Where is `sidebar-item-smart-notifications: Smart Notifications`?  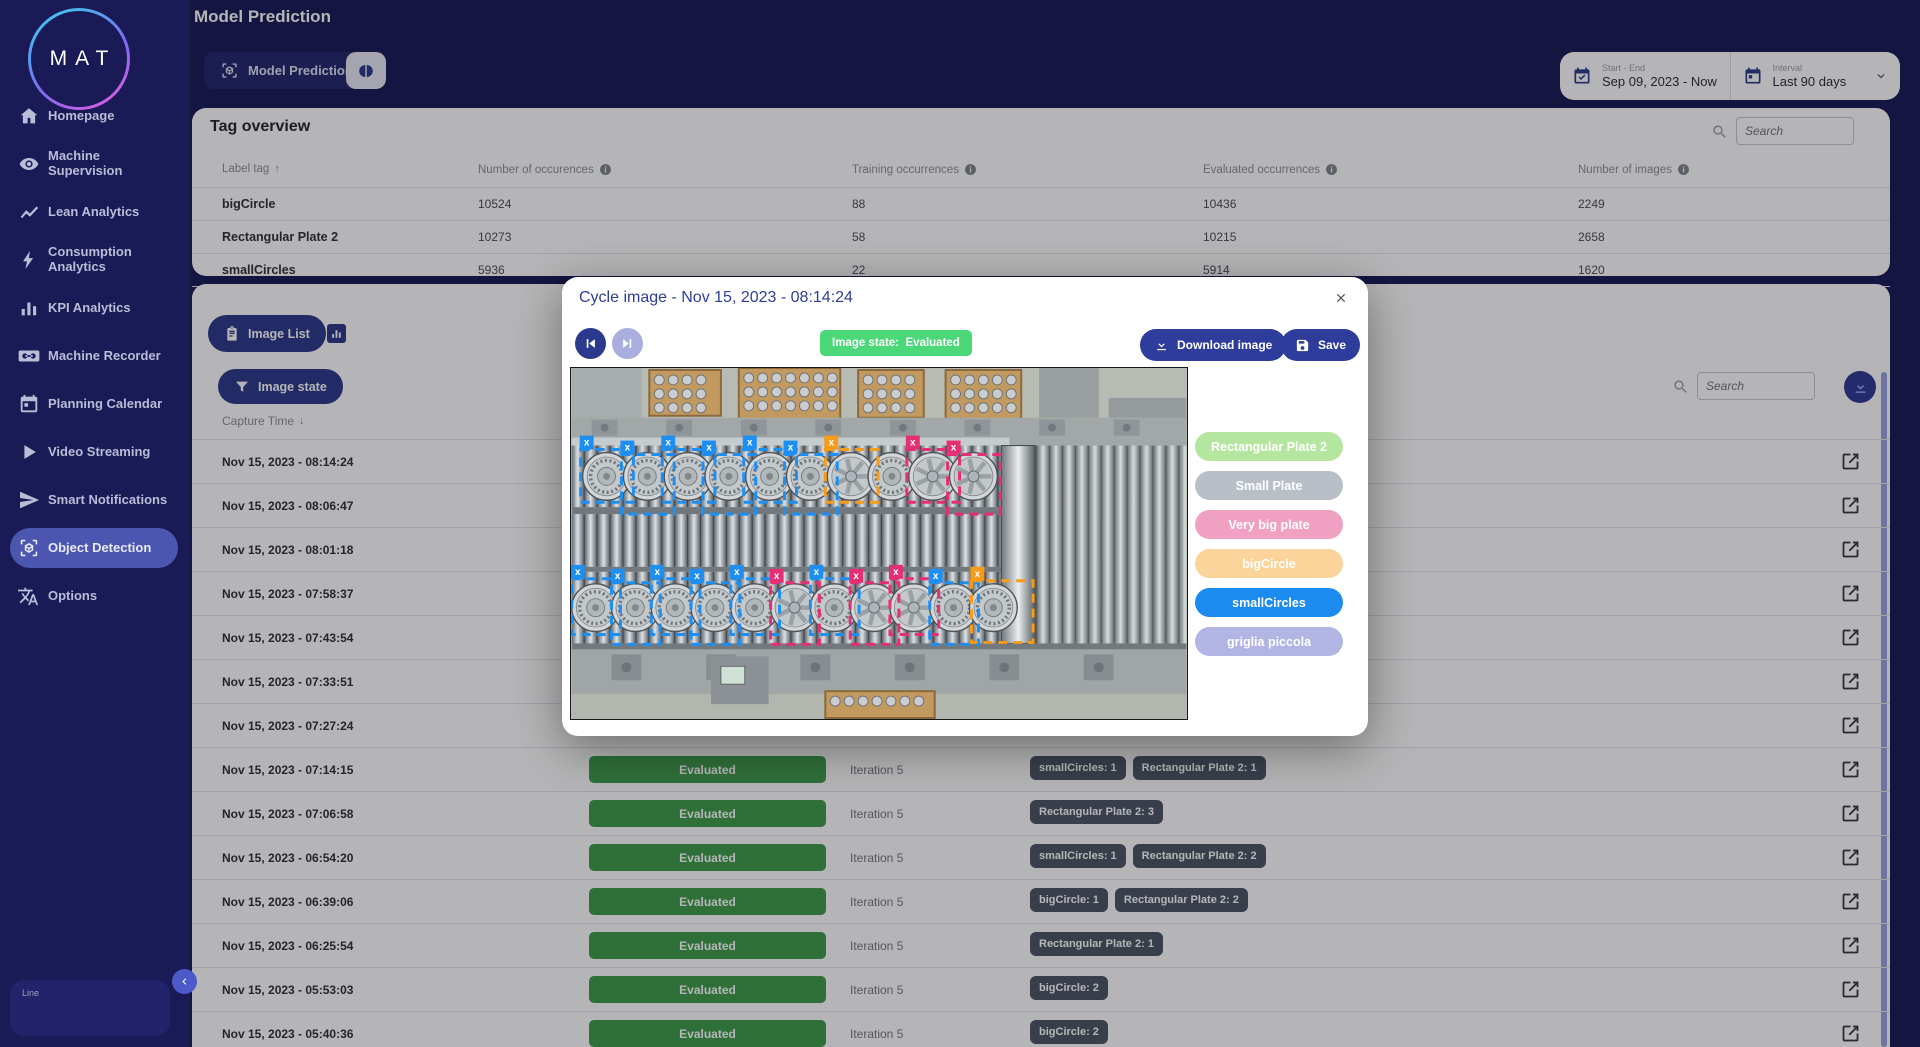 sidebar-item-smart-notifications: Smart Notifications is located at coordinates (95, 500).